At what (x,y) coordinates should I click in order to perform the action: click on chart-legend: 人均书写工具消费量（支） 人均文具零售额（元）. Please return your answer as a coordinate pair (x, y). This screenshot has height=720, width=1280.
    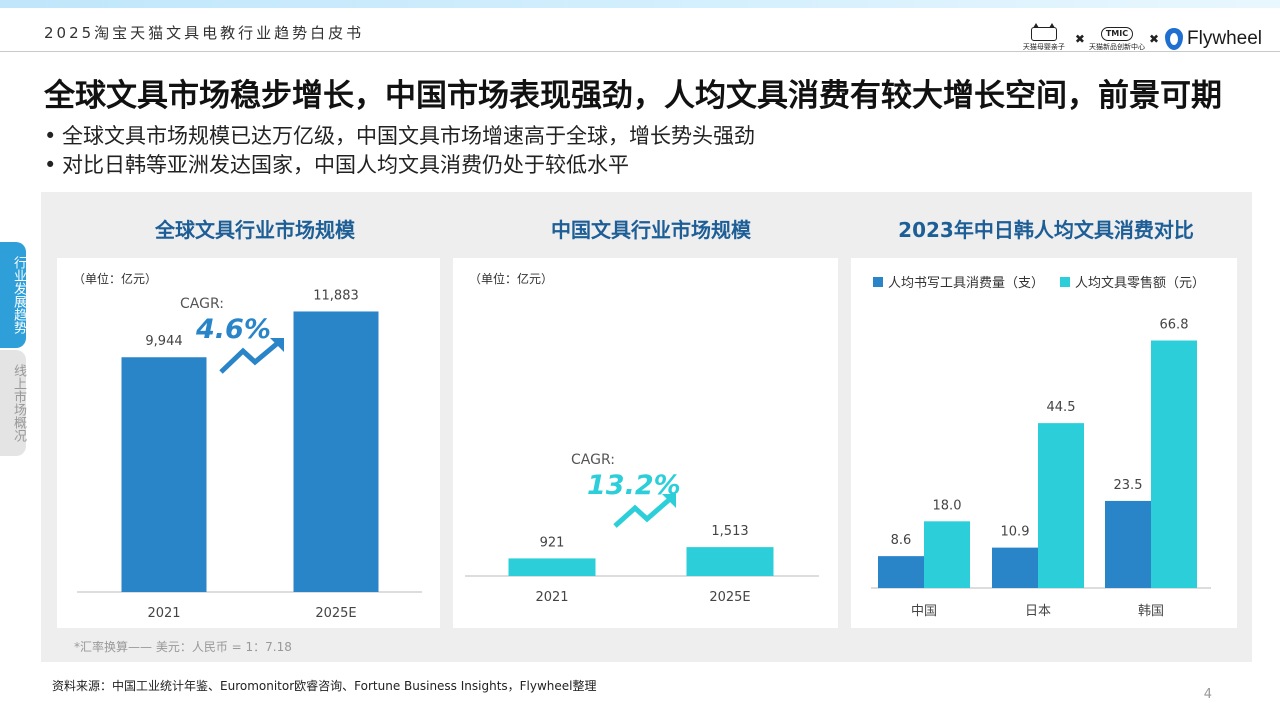
    Looking at the image, I should click on (1039, 281).